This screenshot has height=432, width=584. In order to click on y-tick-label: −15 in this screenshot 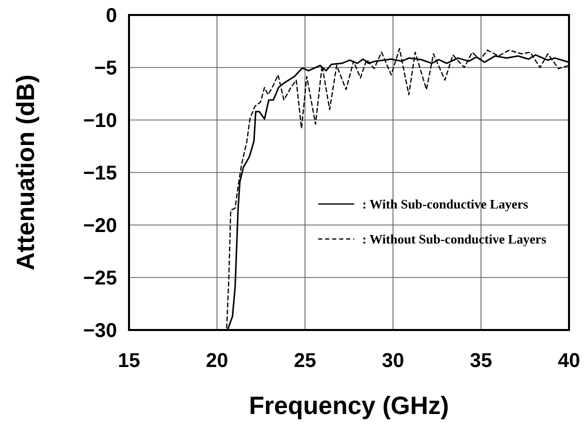, I will do `click(100, 173)`.